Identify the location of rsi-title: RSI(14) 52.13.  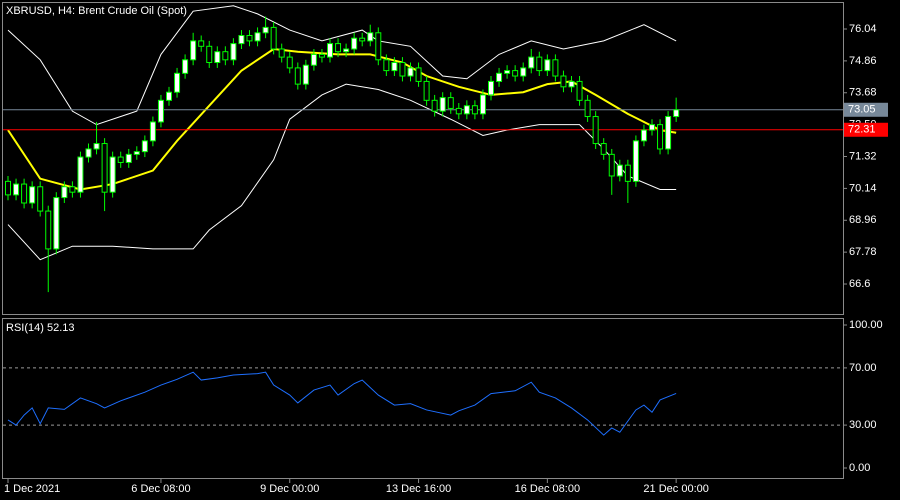
(40, 328).